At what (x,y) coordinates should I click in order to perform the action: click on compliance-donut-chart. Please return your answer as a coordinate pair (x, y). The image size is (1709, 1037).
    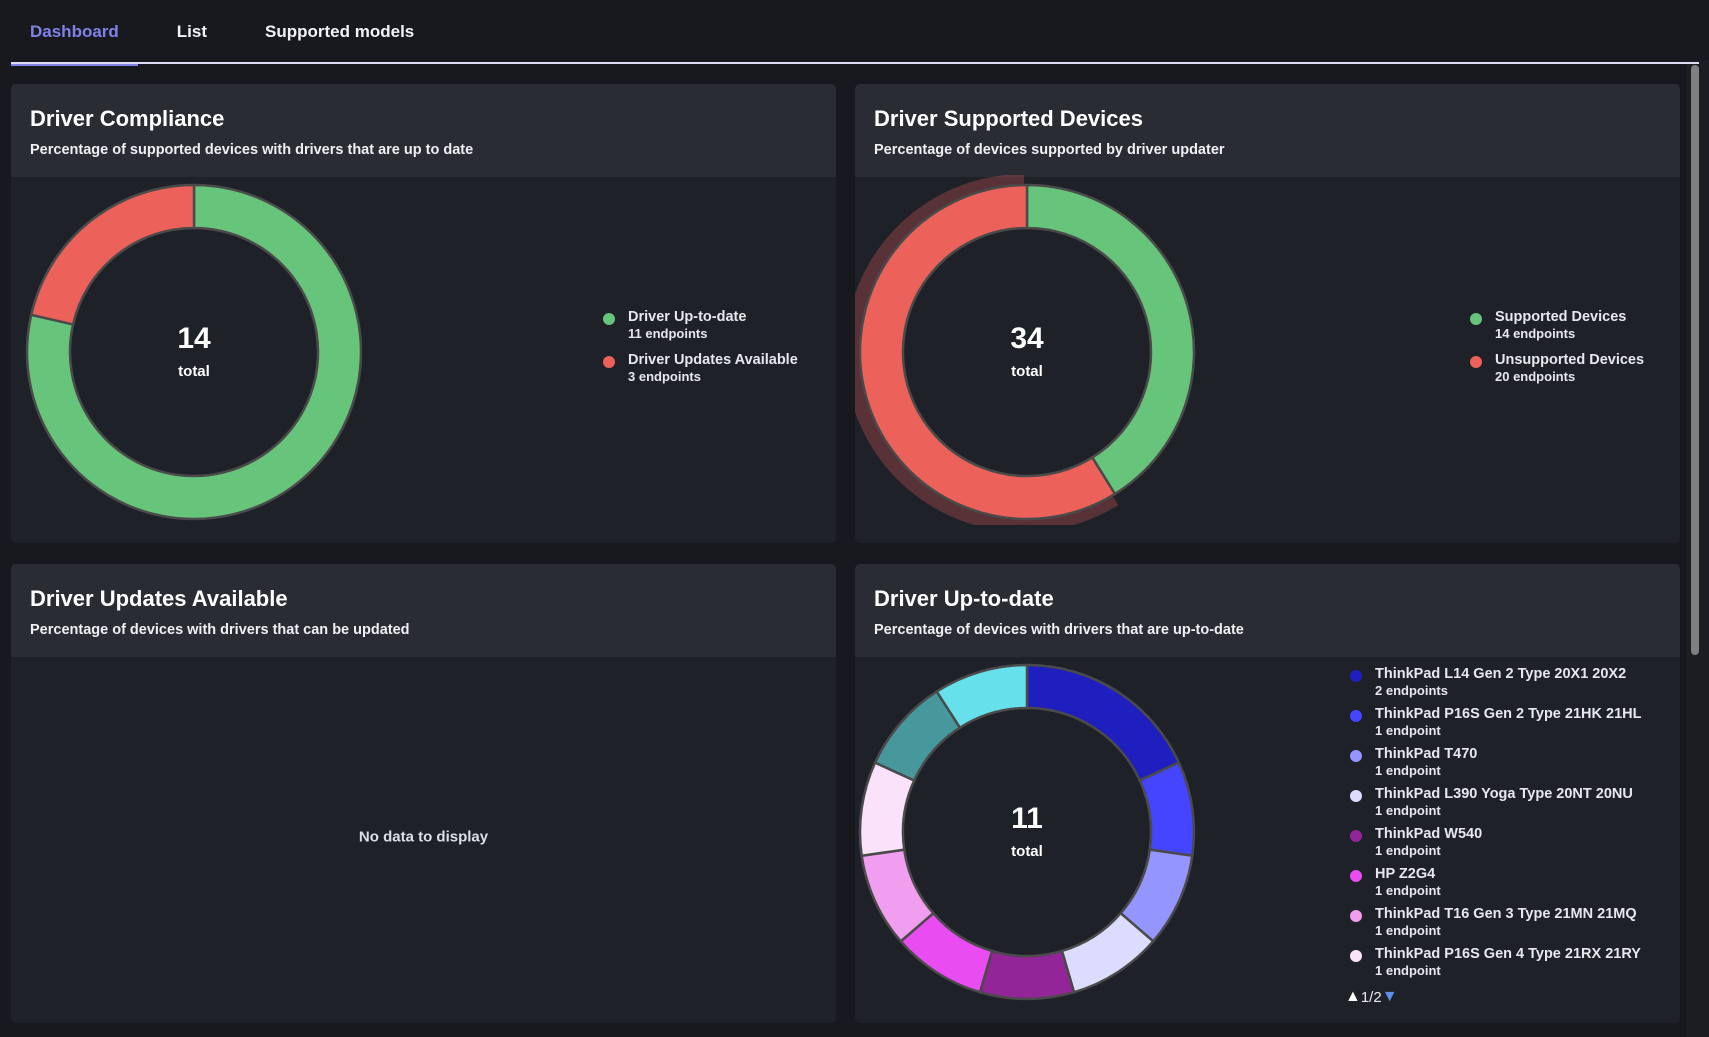
    Looking at the image, I should click on (194, 352).